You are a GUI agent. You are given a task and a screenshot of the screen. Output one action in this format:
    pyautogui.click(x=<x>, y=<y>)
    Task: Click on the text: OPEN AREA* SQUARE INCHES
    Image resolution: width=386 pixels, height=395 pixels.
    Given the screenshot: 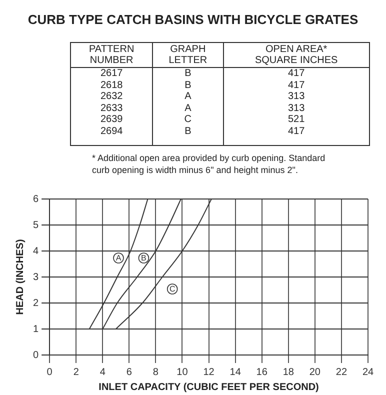 What is the action you would take?
    pyautogui.click(x=296, y=55)
    